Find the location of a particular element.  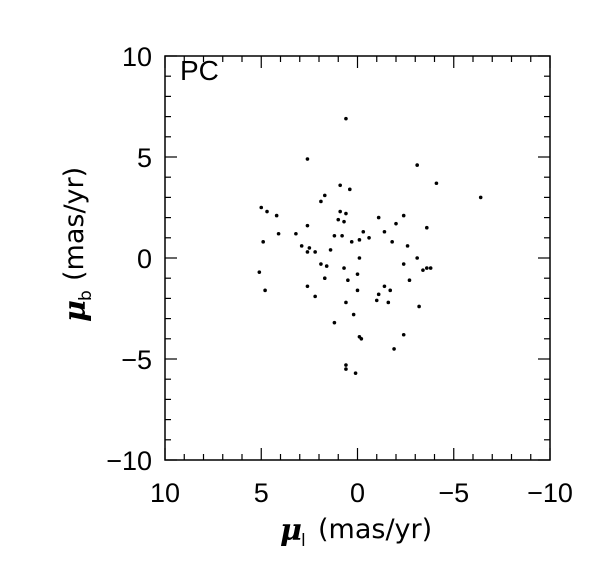

y-tick-label: 5 is located at coordinates (144, 158).